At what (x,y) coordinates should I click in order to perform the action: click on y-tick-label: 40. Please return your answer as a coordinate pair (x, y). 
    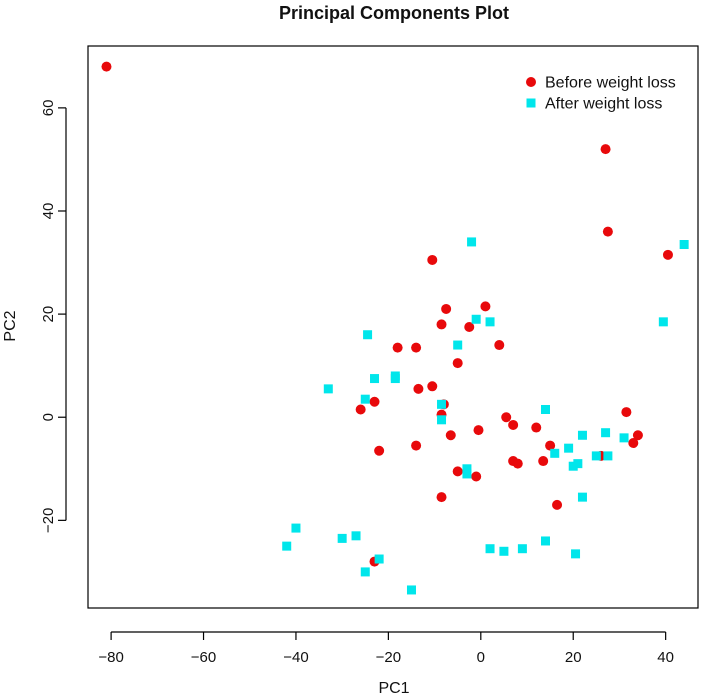
    Looking at the image, I should click on (48, 211).